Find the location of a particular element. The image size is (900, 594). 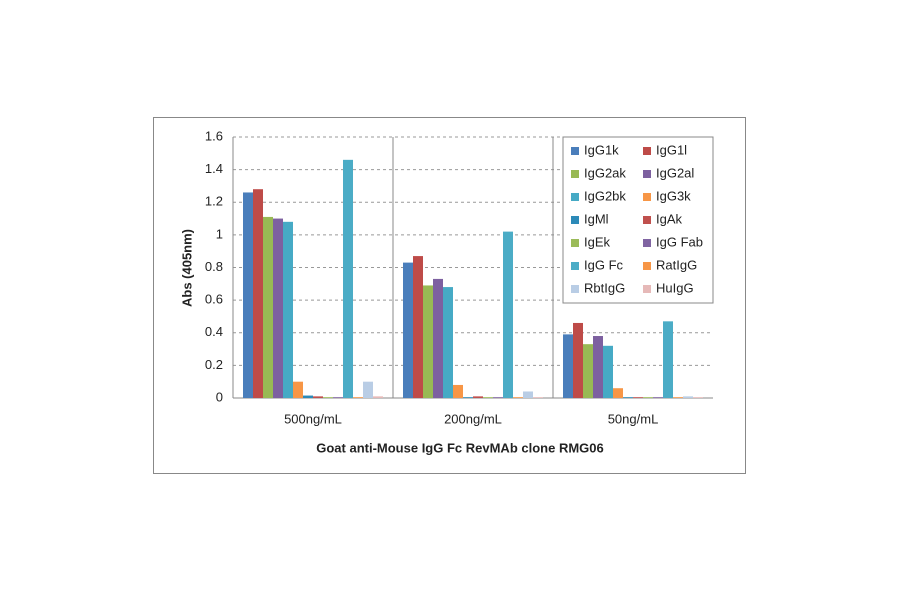

legend-label: IgG1l is located at coordinates (671, 149).